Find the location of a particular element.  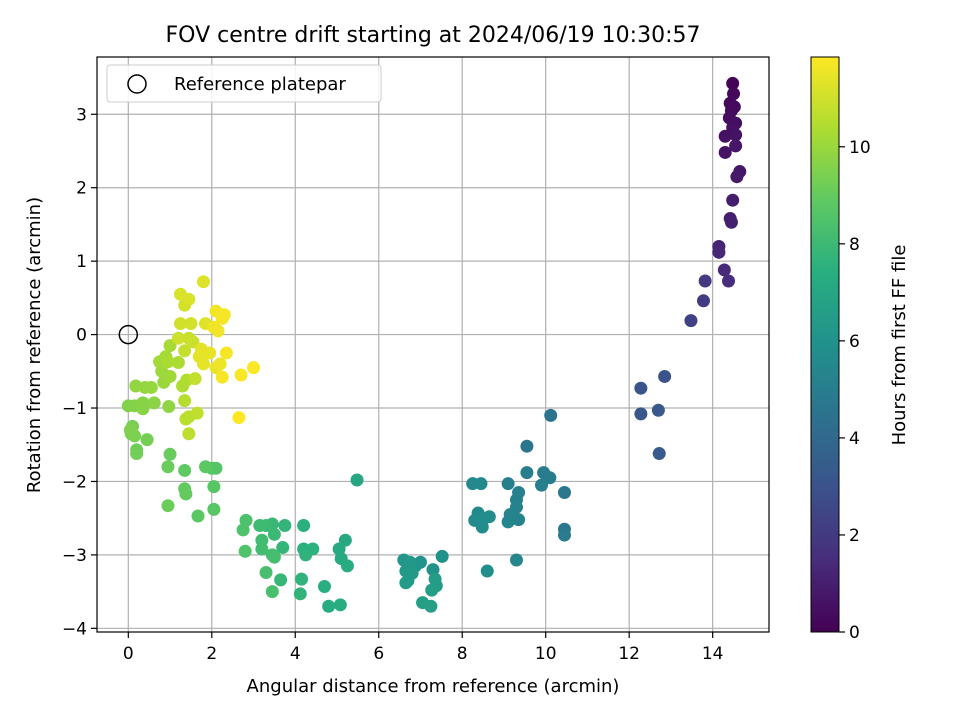

y-tick-label: −4 is located at coordinates (74, 629).